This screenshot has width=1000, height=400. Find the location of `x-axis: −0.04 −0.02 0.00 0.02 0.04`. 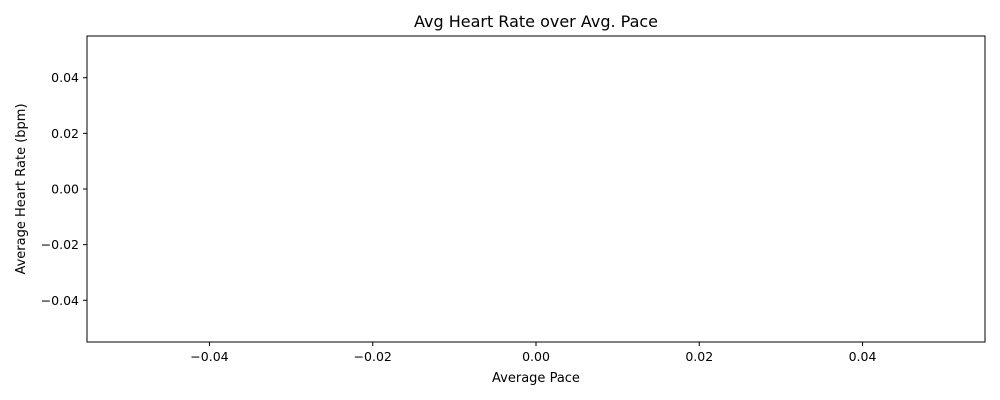

x-axis: −0.04 −0.02 0.00 0.02 0.04 is located at coordinates (533, 353).